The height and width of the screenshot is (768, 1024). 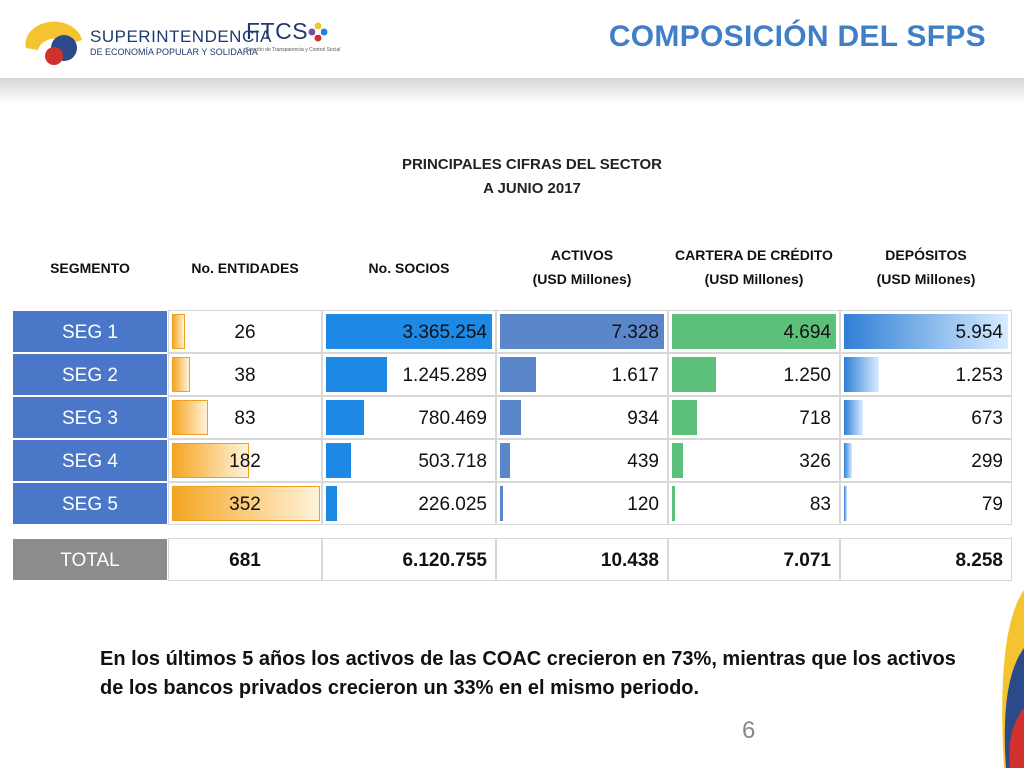 I want to click on value-depositos: 79, so click(x=992, y=504).